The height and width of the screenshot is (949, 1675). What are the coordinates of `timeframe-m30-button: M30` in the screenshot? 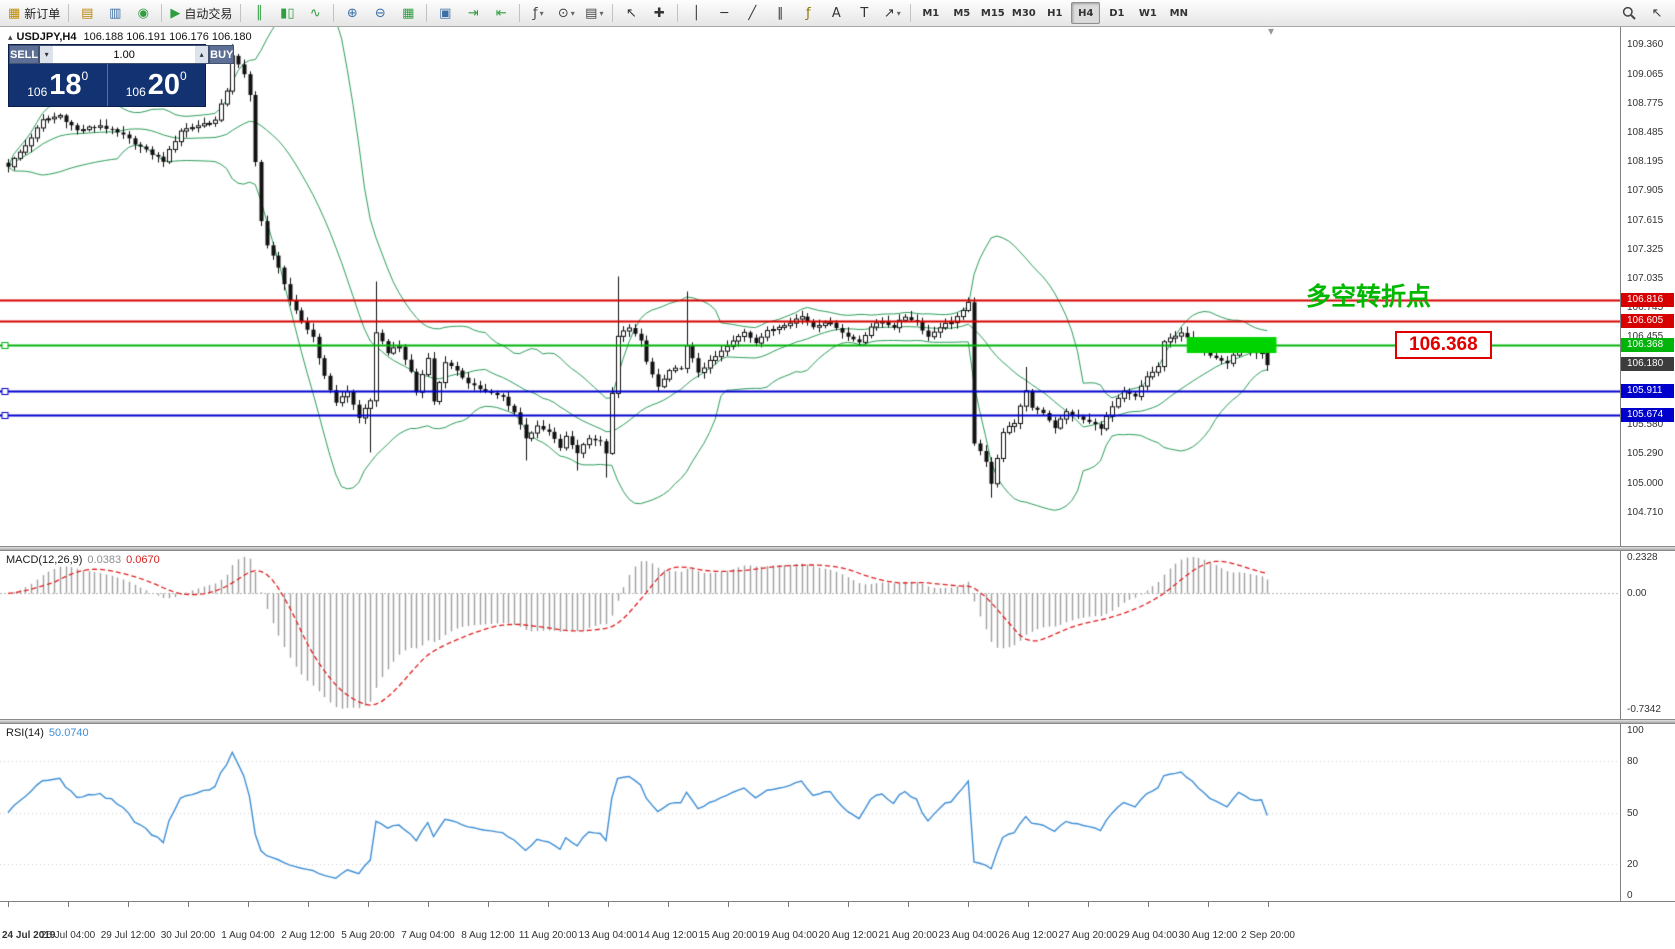 It's located at (1023, 13).